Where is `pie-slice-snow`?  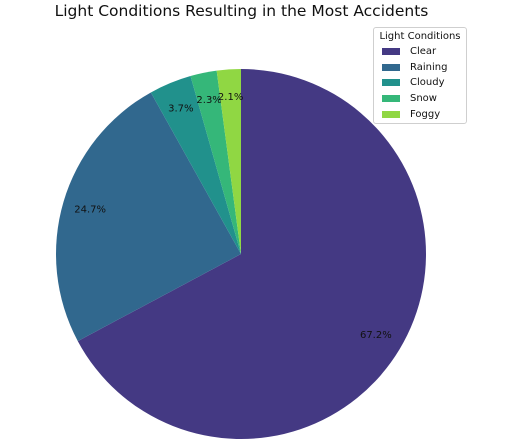 pie-slice-snow is located at coordinates (215, 162).